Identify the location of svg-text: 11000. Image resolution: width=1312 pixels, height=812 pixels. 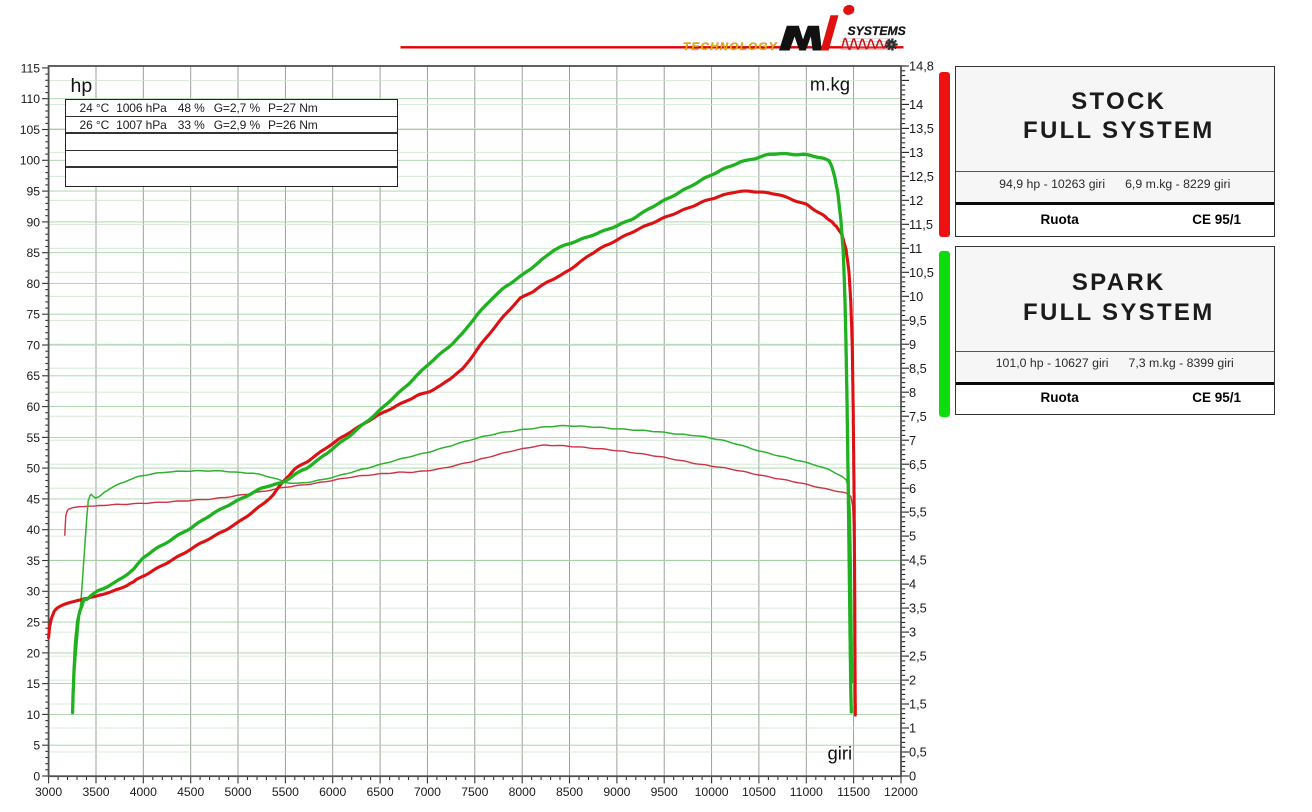
(806, 792).